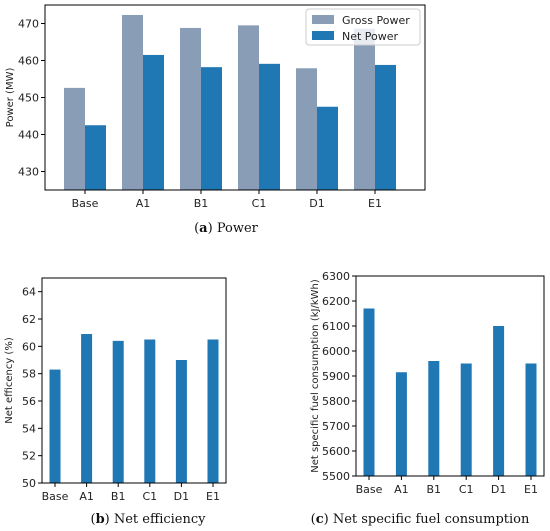  I want to click on y-tick-label: 440, so click(28, 135).